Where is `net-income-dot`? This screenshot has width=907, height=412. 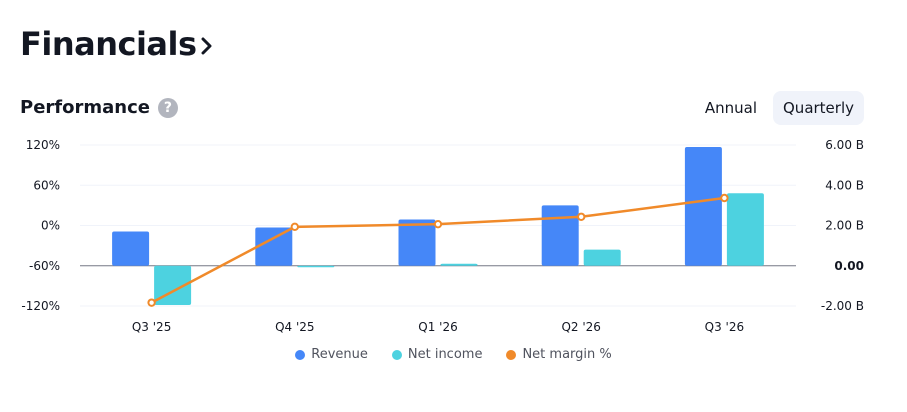 net-income-dot is located at coordinates (396, 354).